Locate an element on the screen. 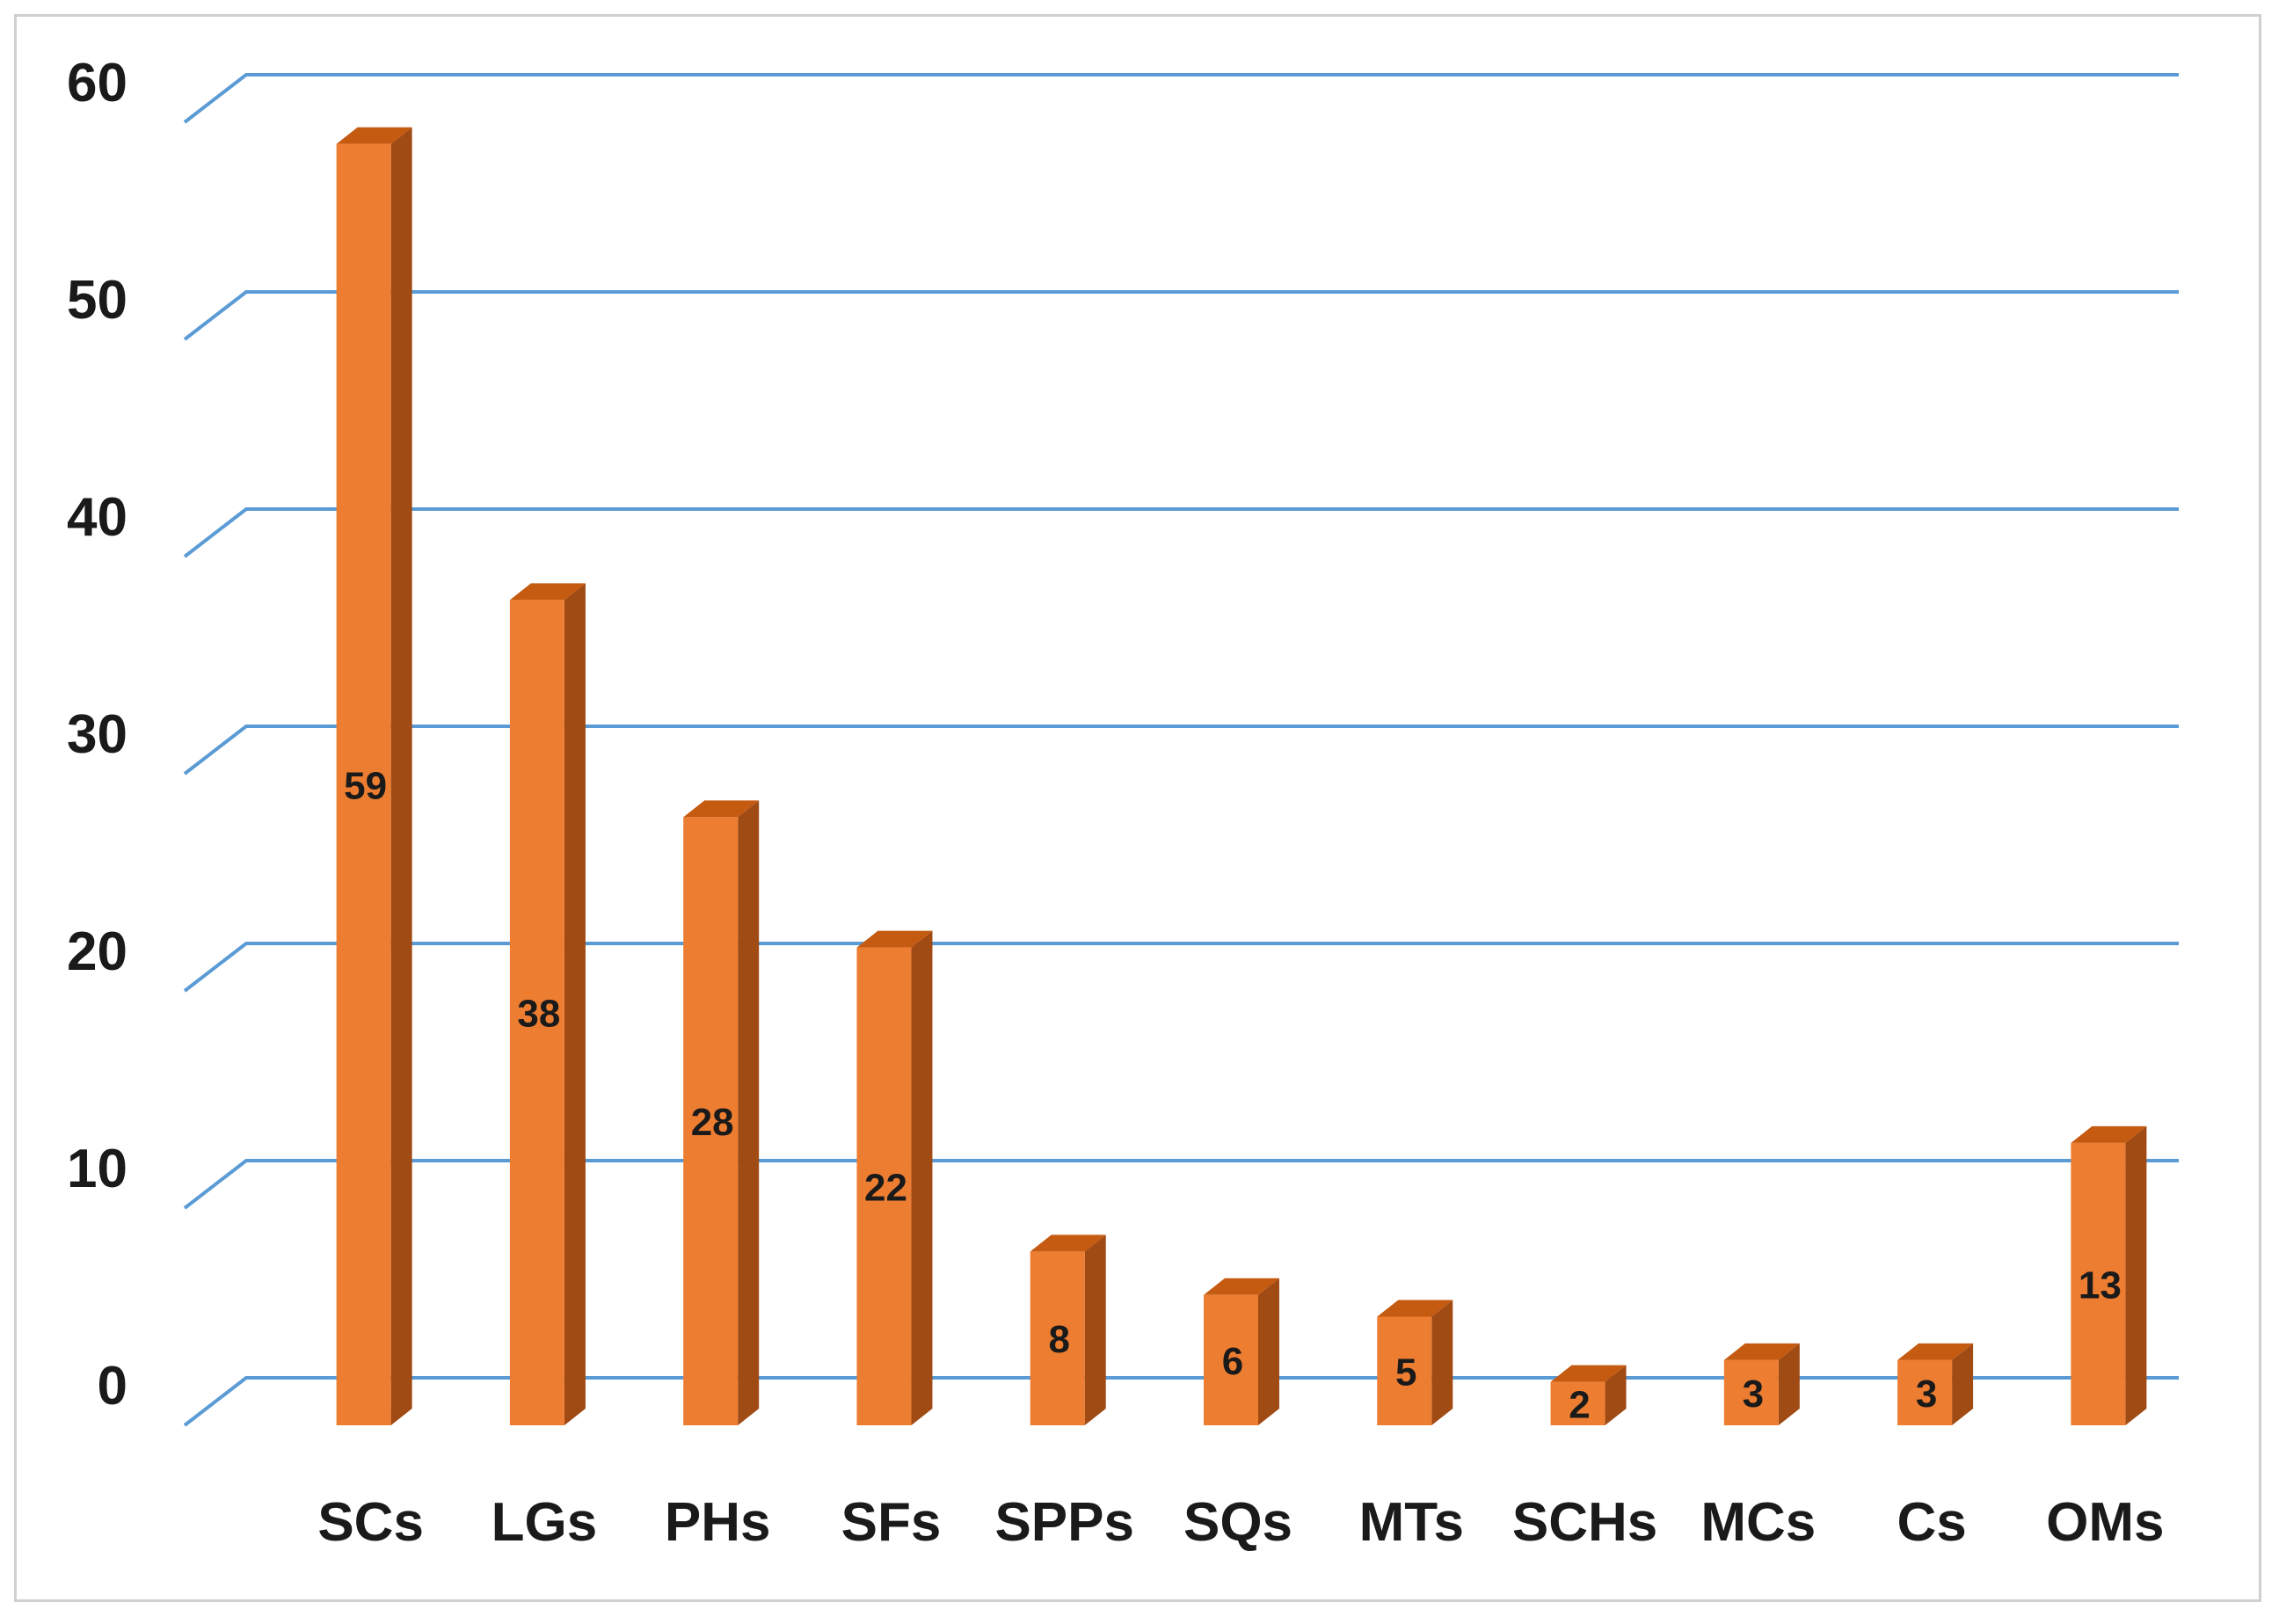  y-axis-ticks: 0 10 20 30 40 50 60 is located at coordinates (97, 734).